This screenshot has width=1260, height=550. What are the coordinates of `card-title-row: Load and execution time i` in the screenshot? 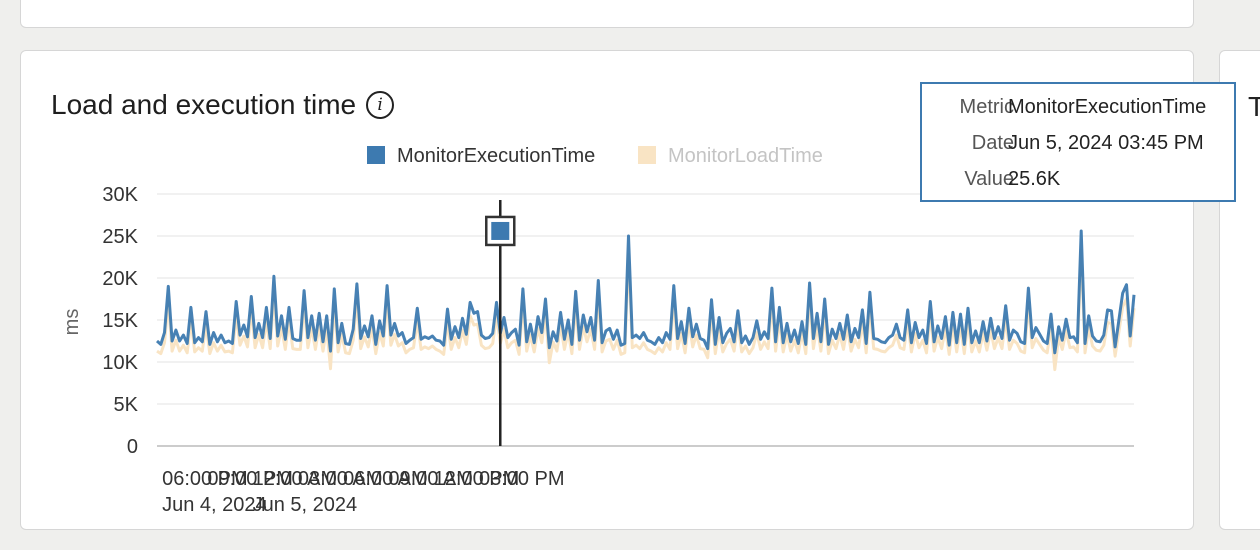 It's located at (223, 105).